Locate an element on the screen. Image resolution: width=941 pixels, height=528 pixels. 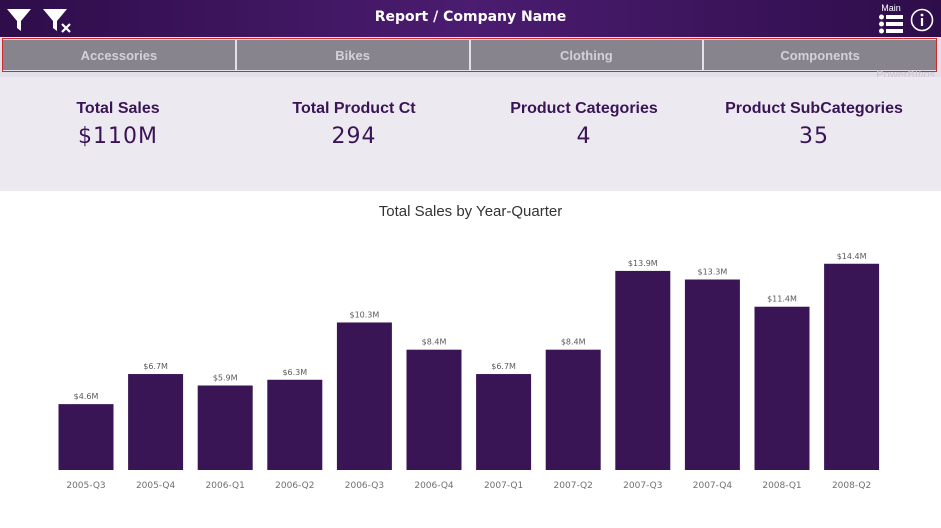
data-label: $10.3M is located at coordinates (364, 314).